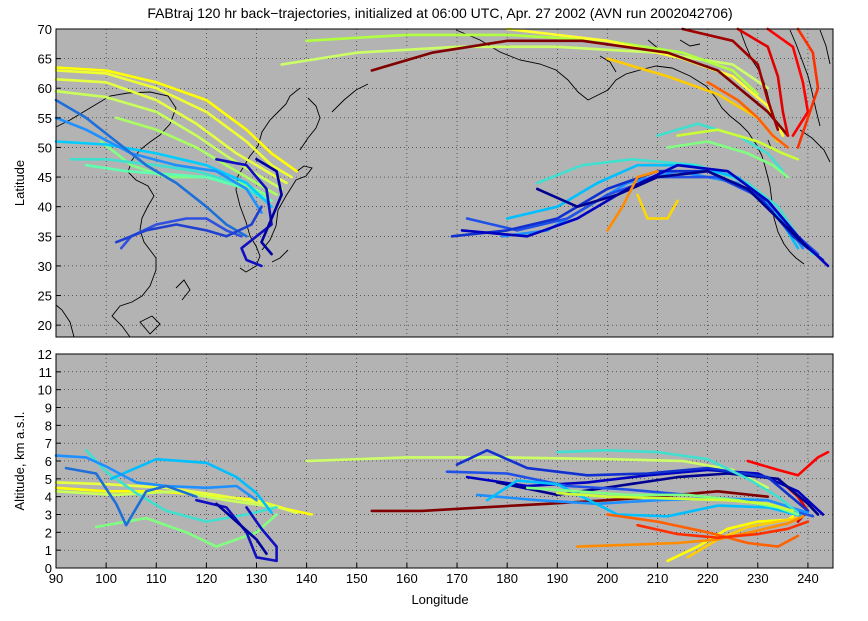 The width and height of the screenshot is (868, 621). I want to click on map-y-tick-label: 55, so click(45, 118).